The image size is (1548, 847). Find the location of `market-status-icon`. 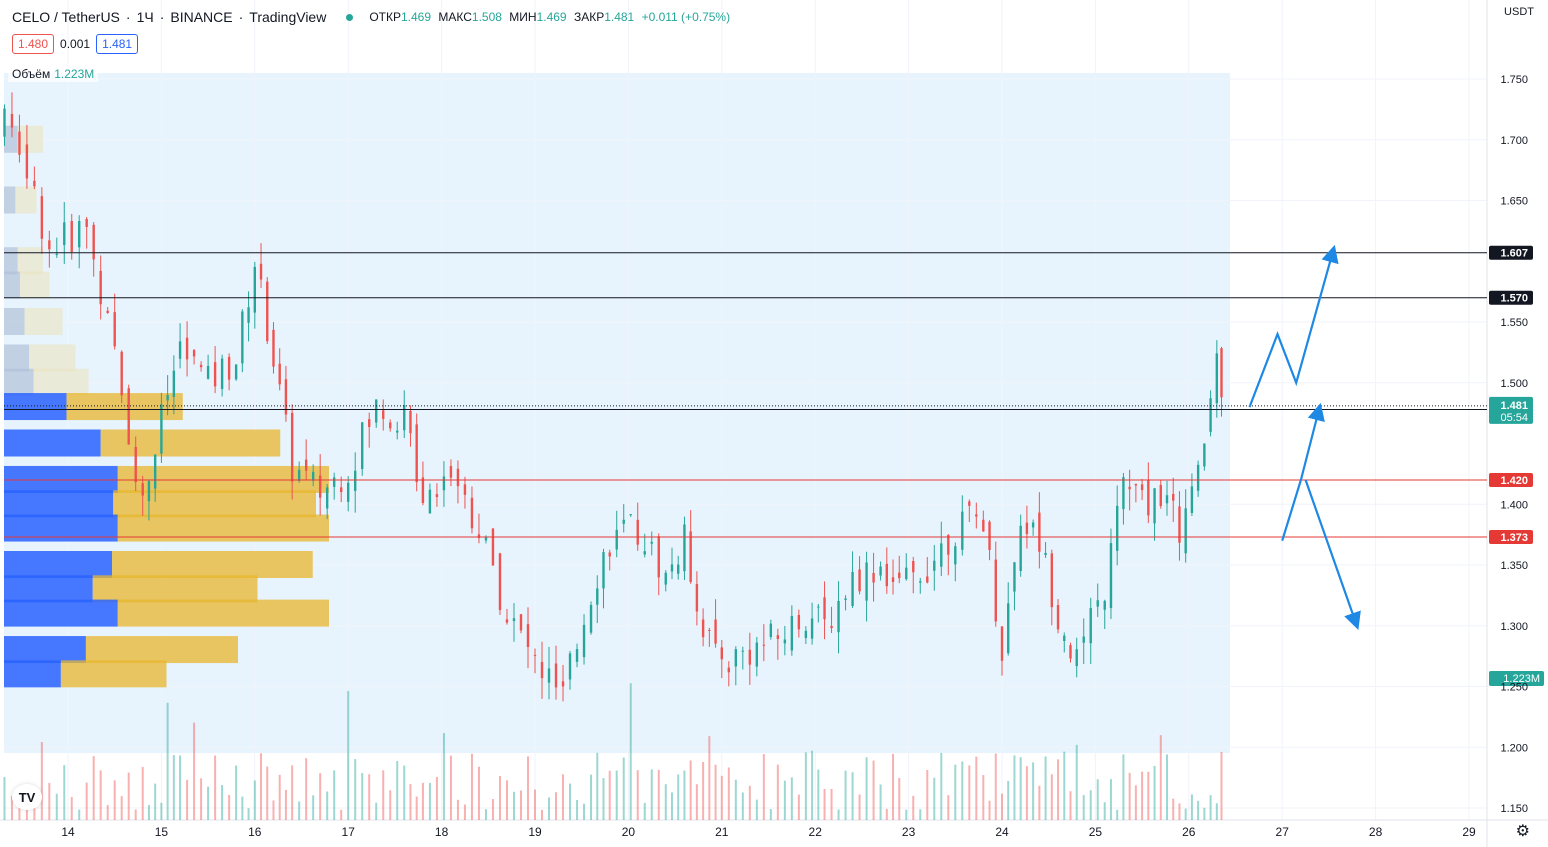

market-status-icon is located at coordinates (350, 17).